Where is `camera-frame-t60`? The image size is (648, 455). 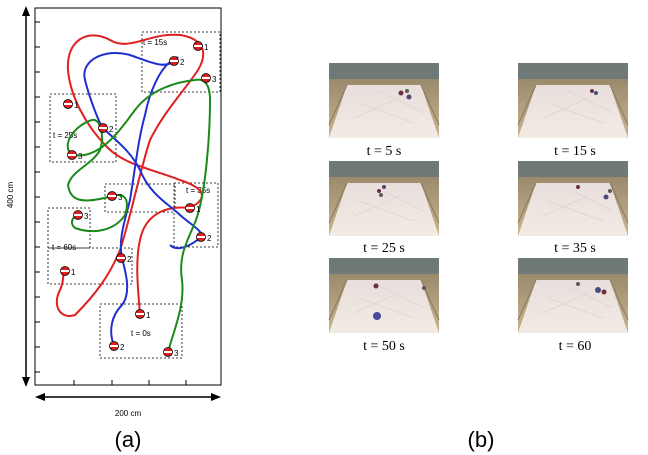
camera-frame-t60 is located at coordinates (573, 295).